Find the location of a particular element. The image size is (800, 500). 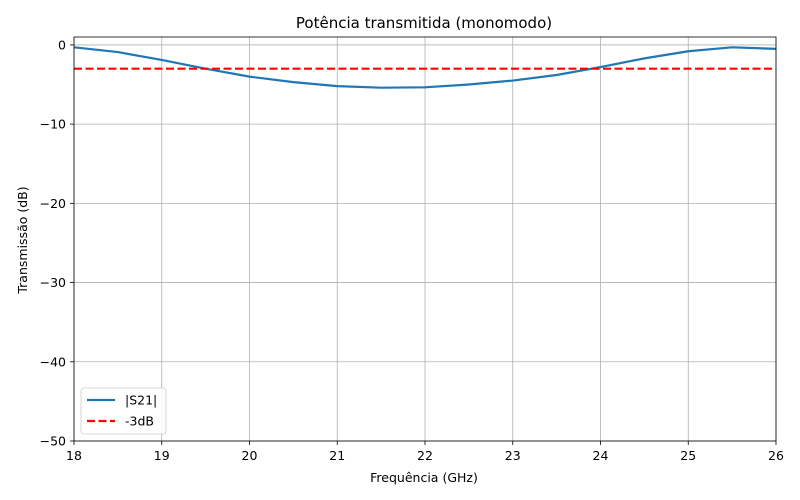

x-tick-label: 19 is located at coordinates (162, 455).